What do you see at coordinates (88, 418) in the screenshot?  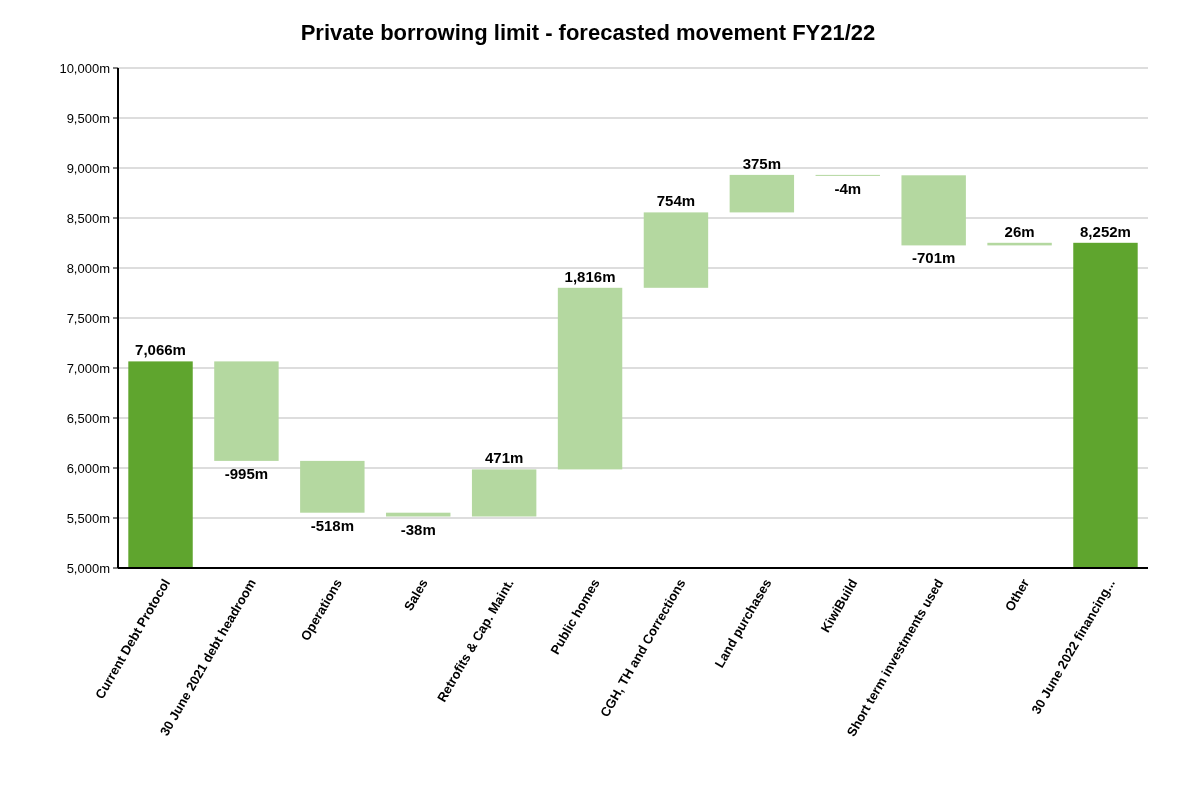 I see `y-tick-label: 6,500m` at bounding box center [88, 418].